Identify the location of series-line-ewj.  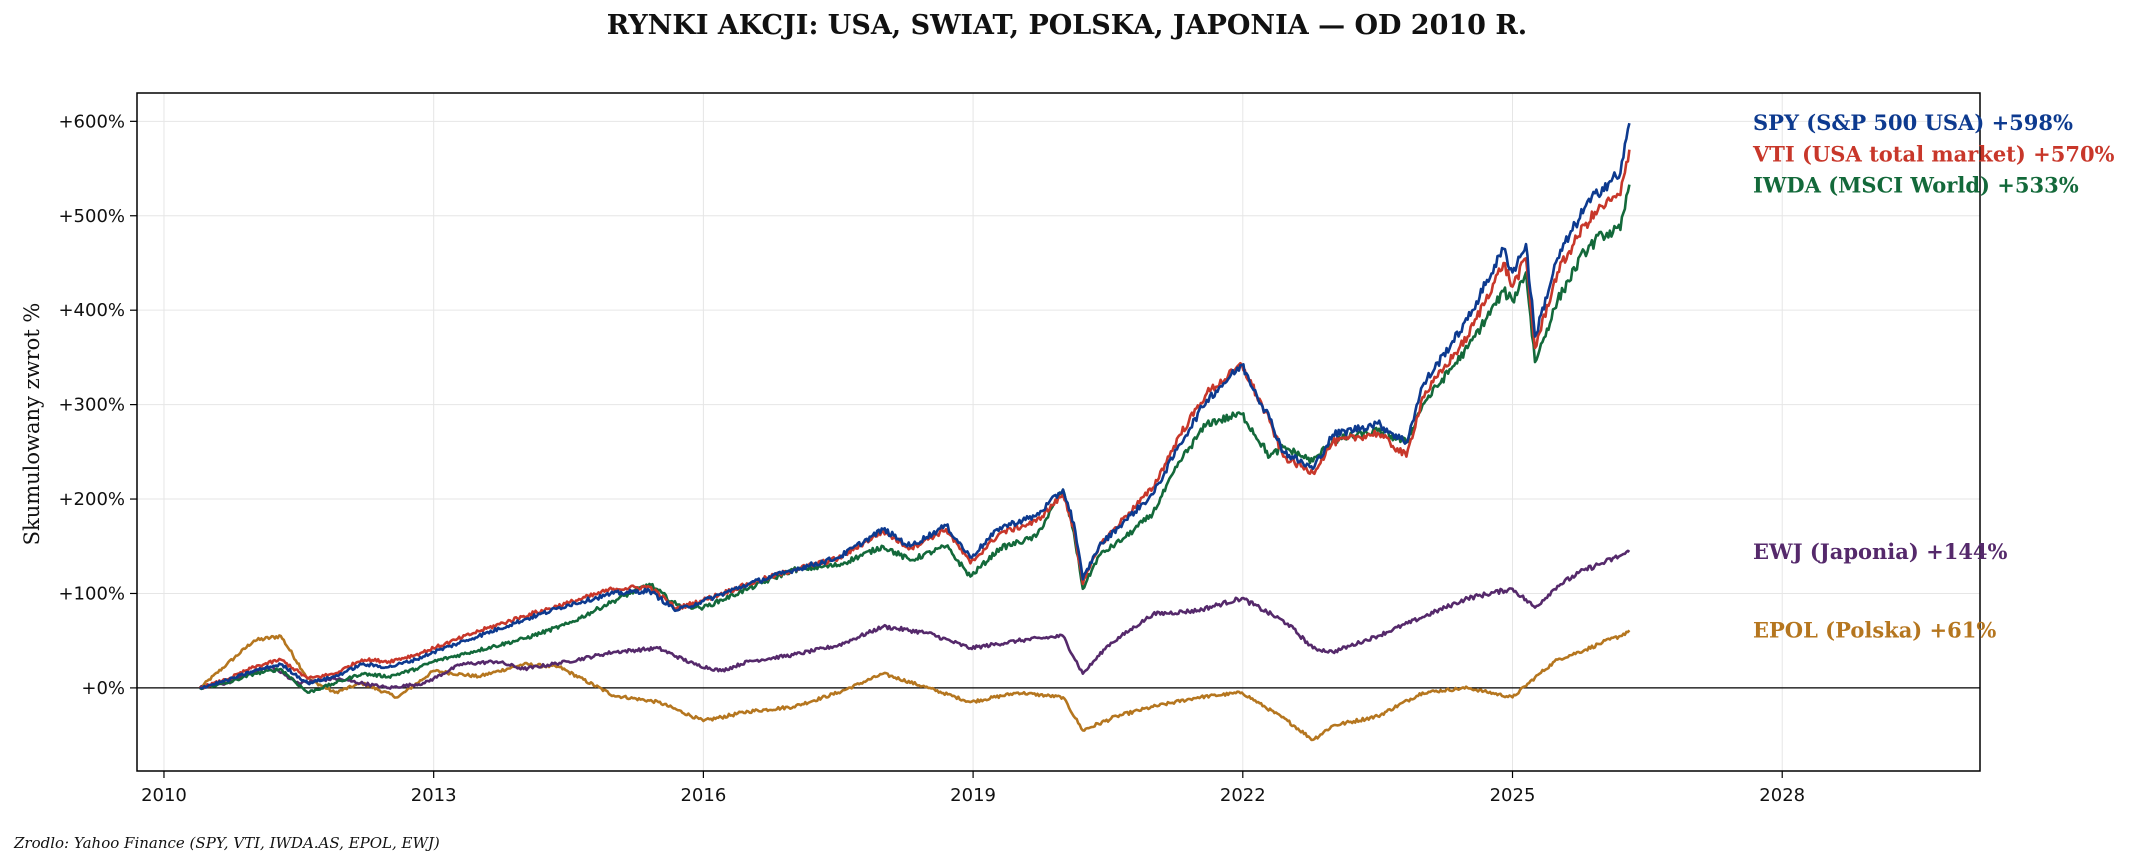
(914, 619).